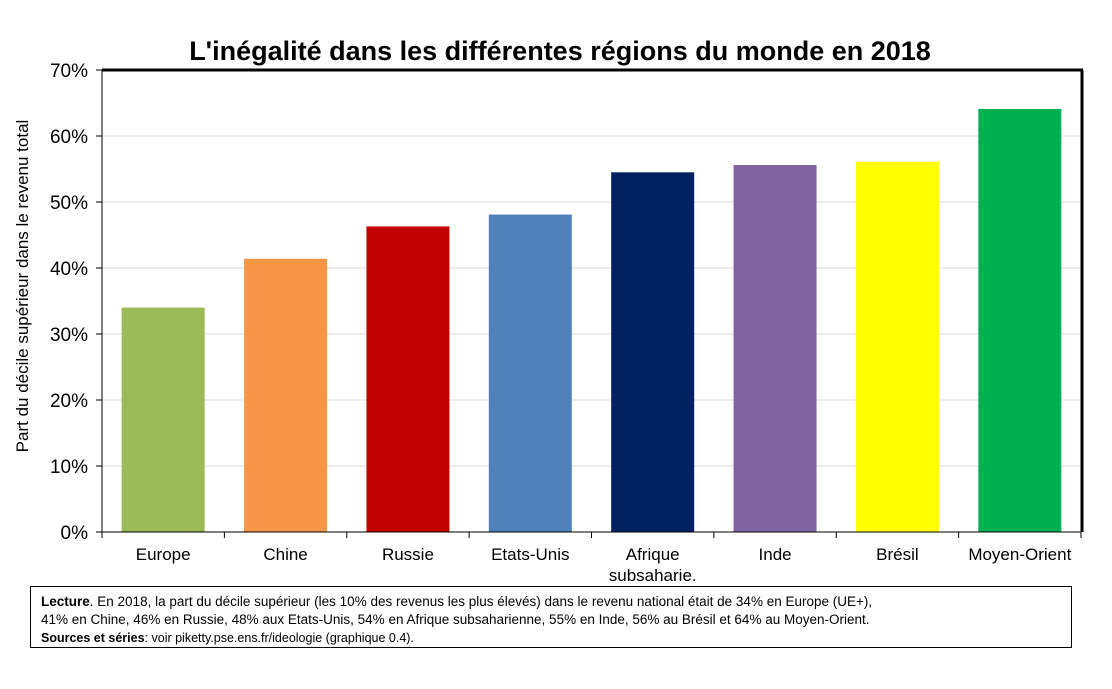 This screenshot has width=1112, height=689. What do you see at coordinates (1019, 554) in the screenshot?
I see `x-tick-label: Moyen-Orient` at bounding box center [1019, 554].